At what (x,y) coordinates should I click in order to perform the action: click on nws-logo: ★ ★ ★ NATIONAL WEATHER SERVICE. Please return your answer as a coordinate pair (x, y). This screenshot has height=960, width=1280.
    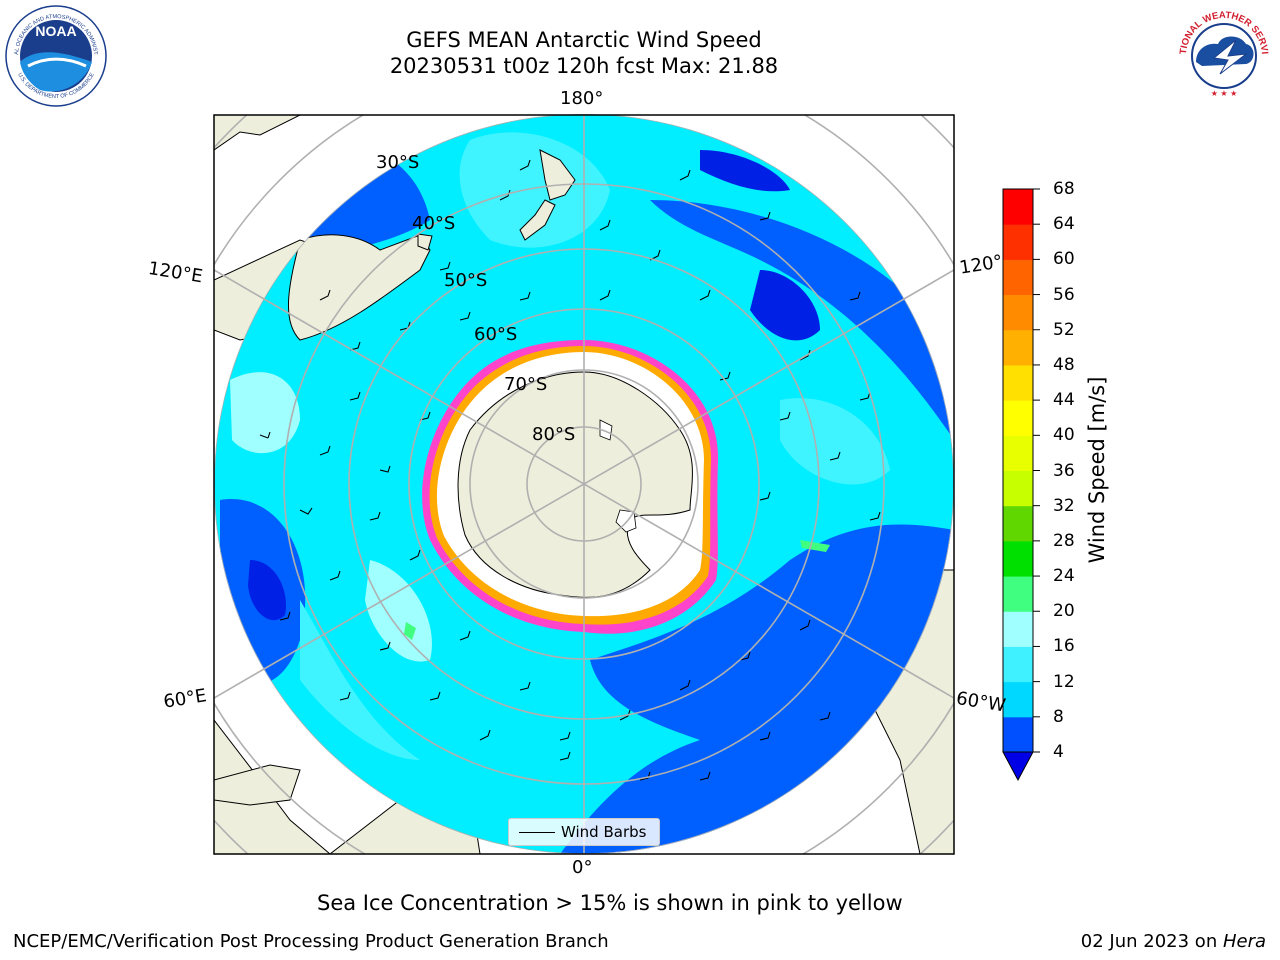
    Looking at the image, I should click on (635, 51).